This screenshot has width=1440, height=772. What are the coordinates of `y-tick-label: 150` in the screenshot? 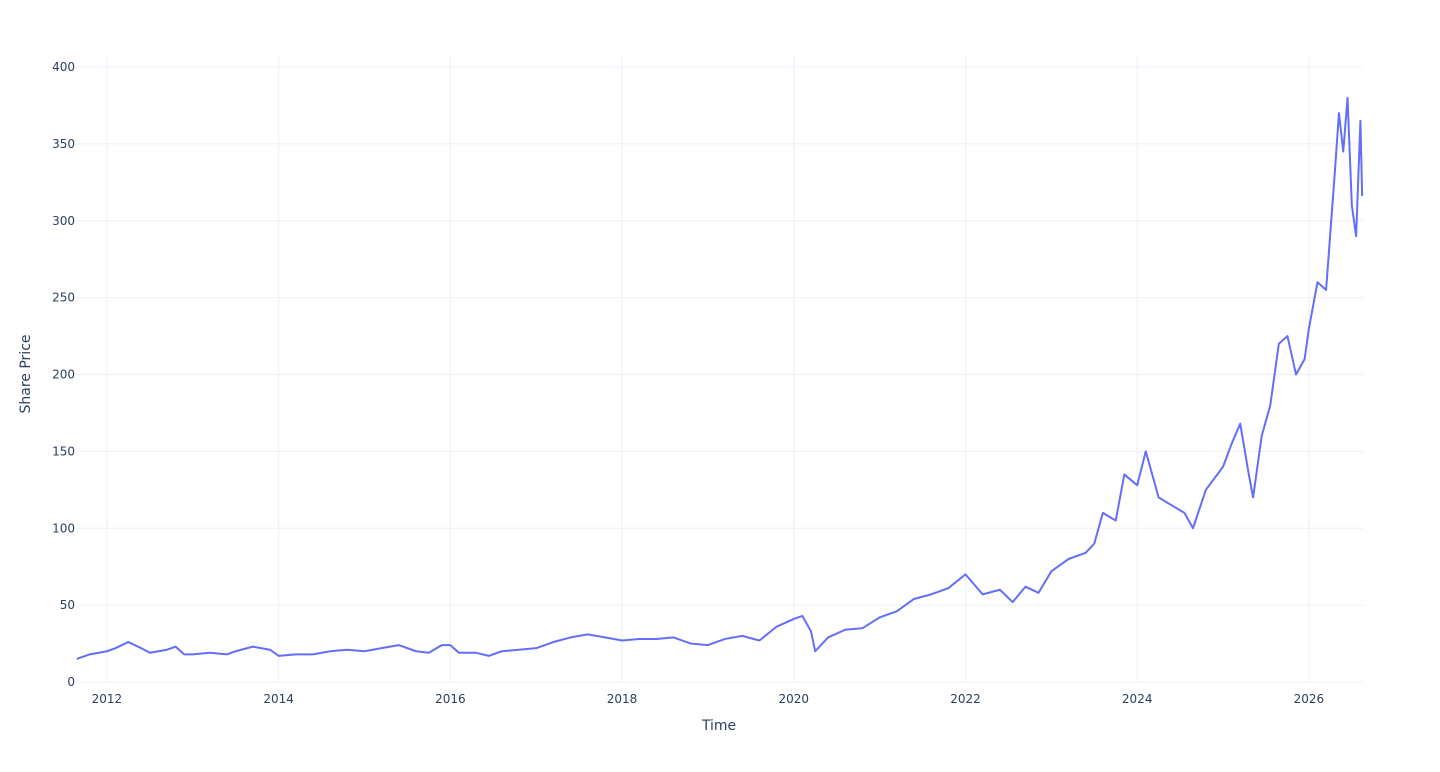 It's located at (63, 451).